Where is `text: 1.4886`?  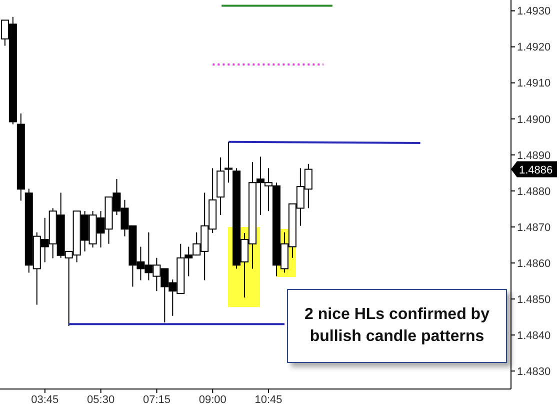
text: 1.4886 is located at coordinates (536, 170).